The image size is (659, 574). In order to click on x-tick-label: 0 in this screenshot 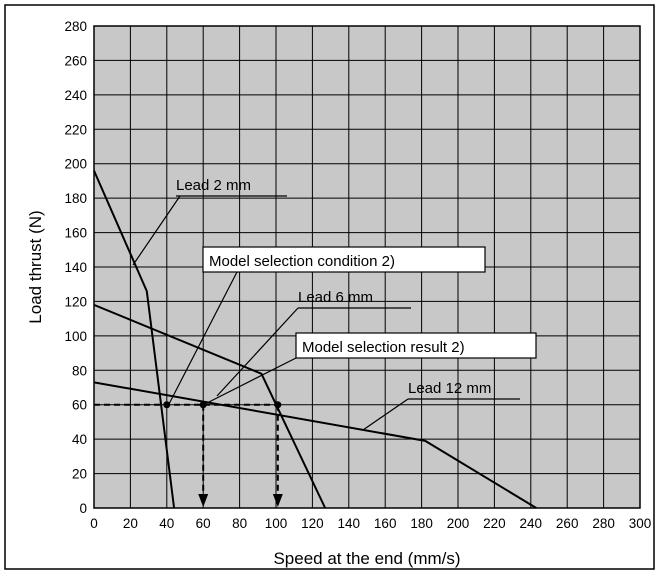, I will do `click(94, 523)`.